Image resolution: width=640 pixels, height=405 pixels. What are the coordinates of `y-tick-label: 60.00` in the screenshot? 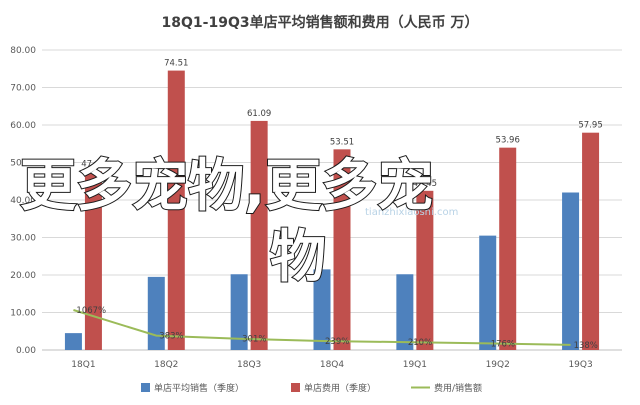 It's located at (23, 126).